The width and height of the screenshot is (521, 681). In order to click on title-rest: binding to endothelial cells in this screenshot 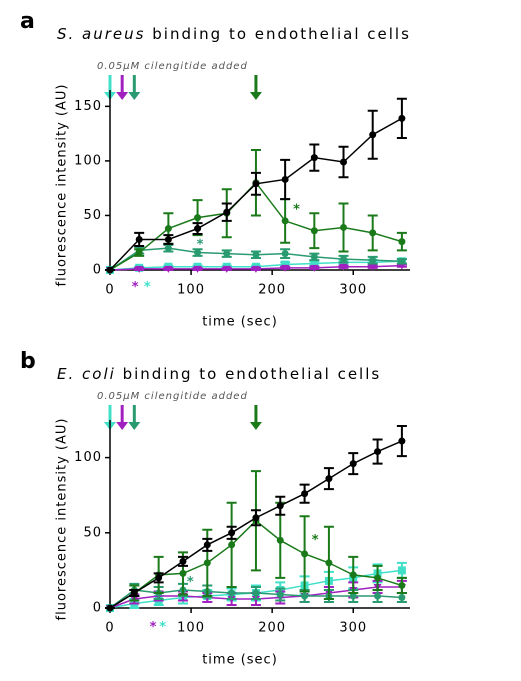, I will do `click(252, 374)`.